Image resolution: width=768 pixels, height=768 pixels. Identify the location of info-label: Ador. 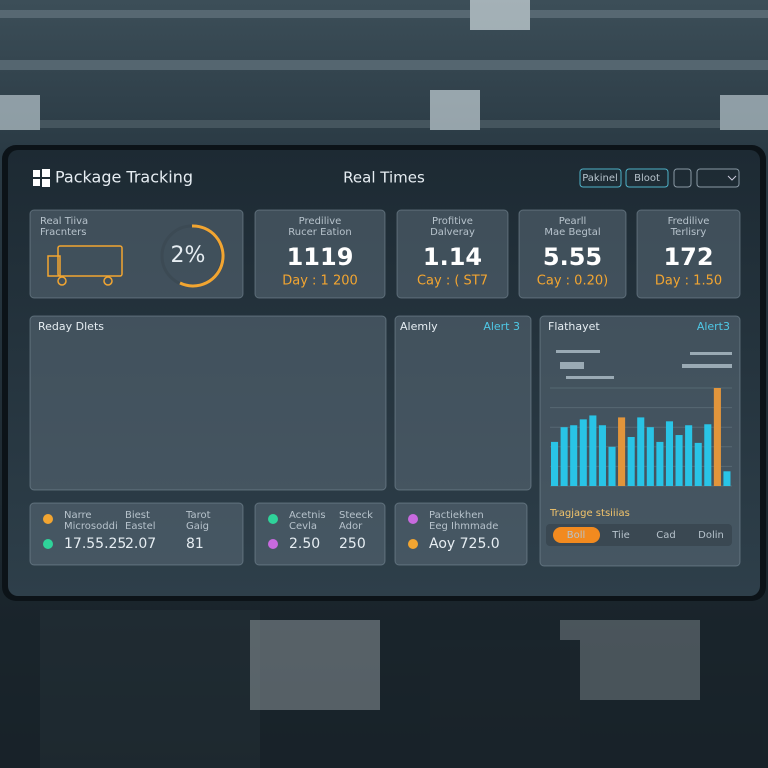
(351, 526).